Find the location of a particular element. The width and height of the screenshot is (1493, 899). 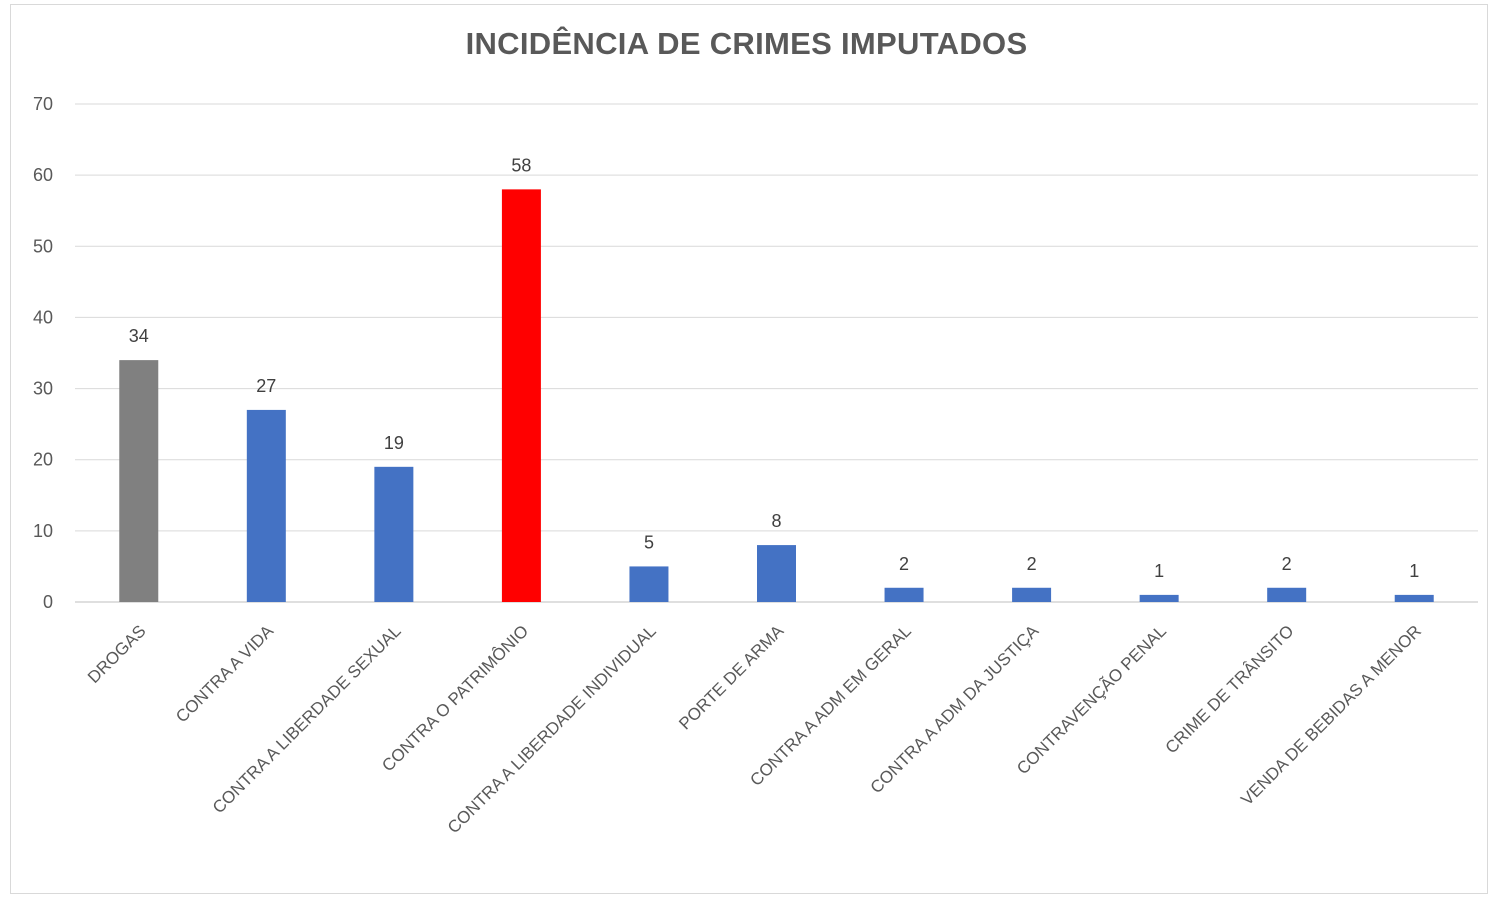

y-tick-label: 0 is located at coordinates (48, 602).